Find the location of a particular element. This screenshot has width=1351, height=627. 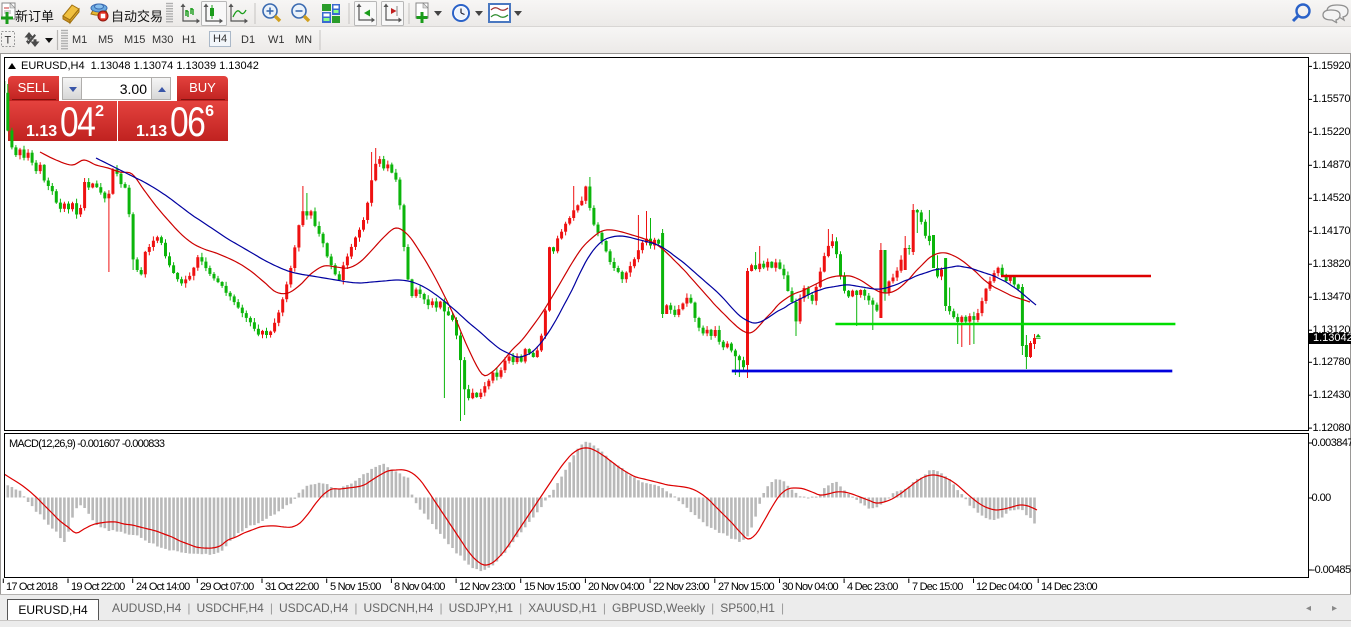

svg-text: T is located at coordinates (8, 41).